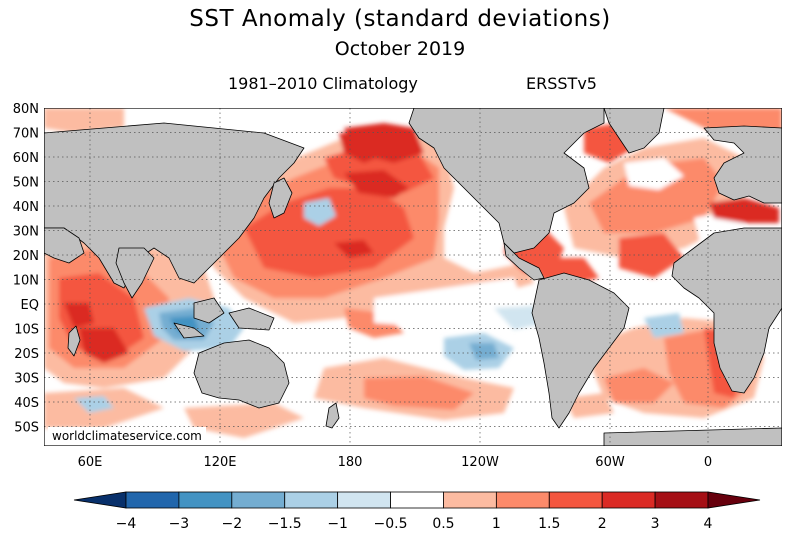 This screenshot has height=534, width=800. Describe the element at coordinates (174, 205) in the screenshot. I see `asia` at that location.